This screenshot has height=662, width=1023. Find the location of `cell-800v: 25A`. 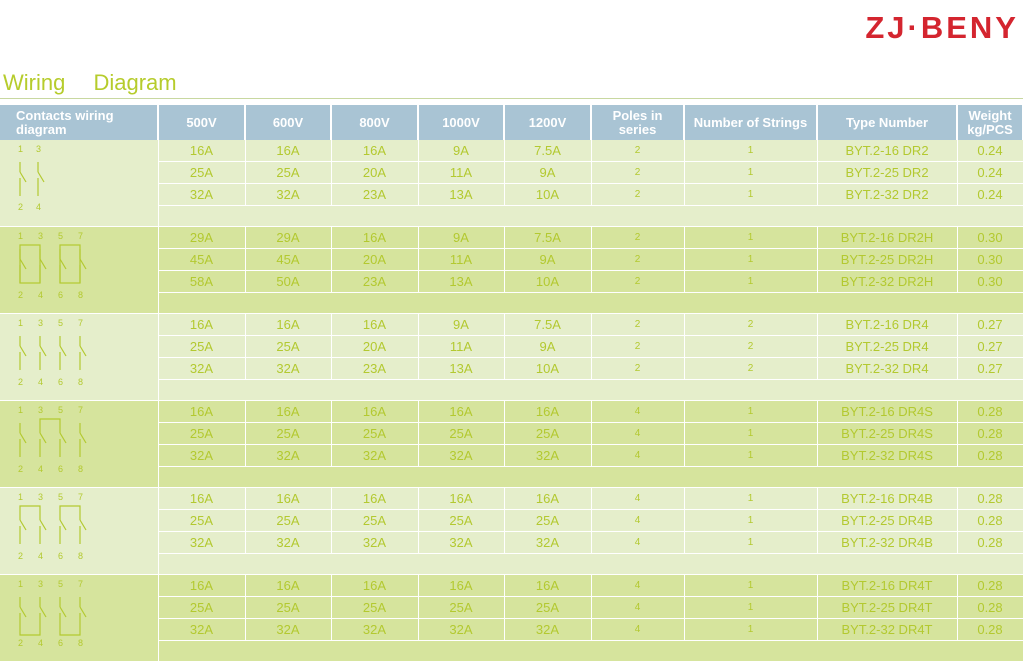

cell-800v: 25A is located at coordinates (375, 433).